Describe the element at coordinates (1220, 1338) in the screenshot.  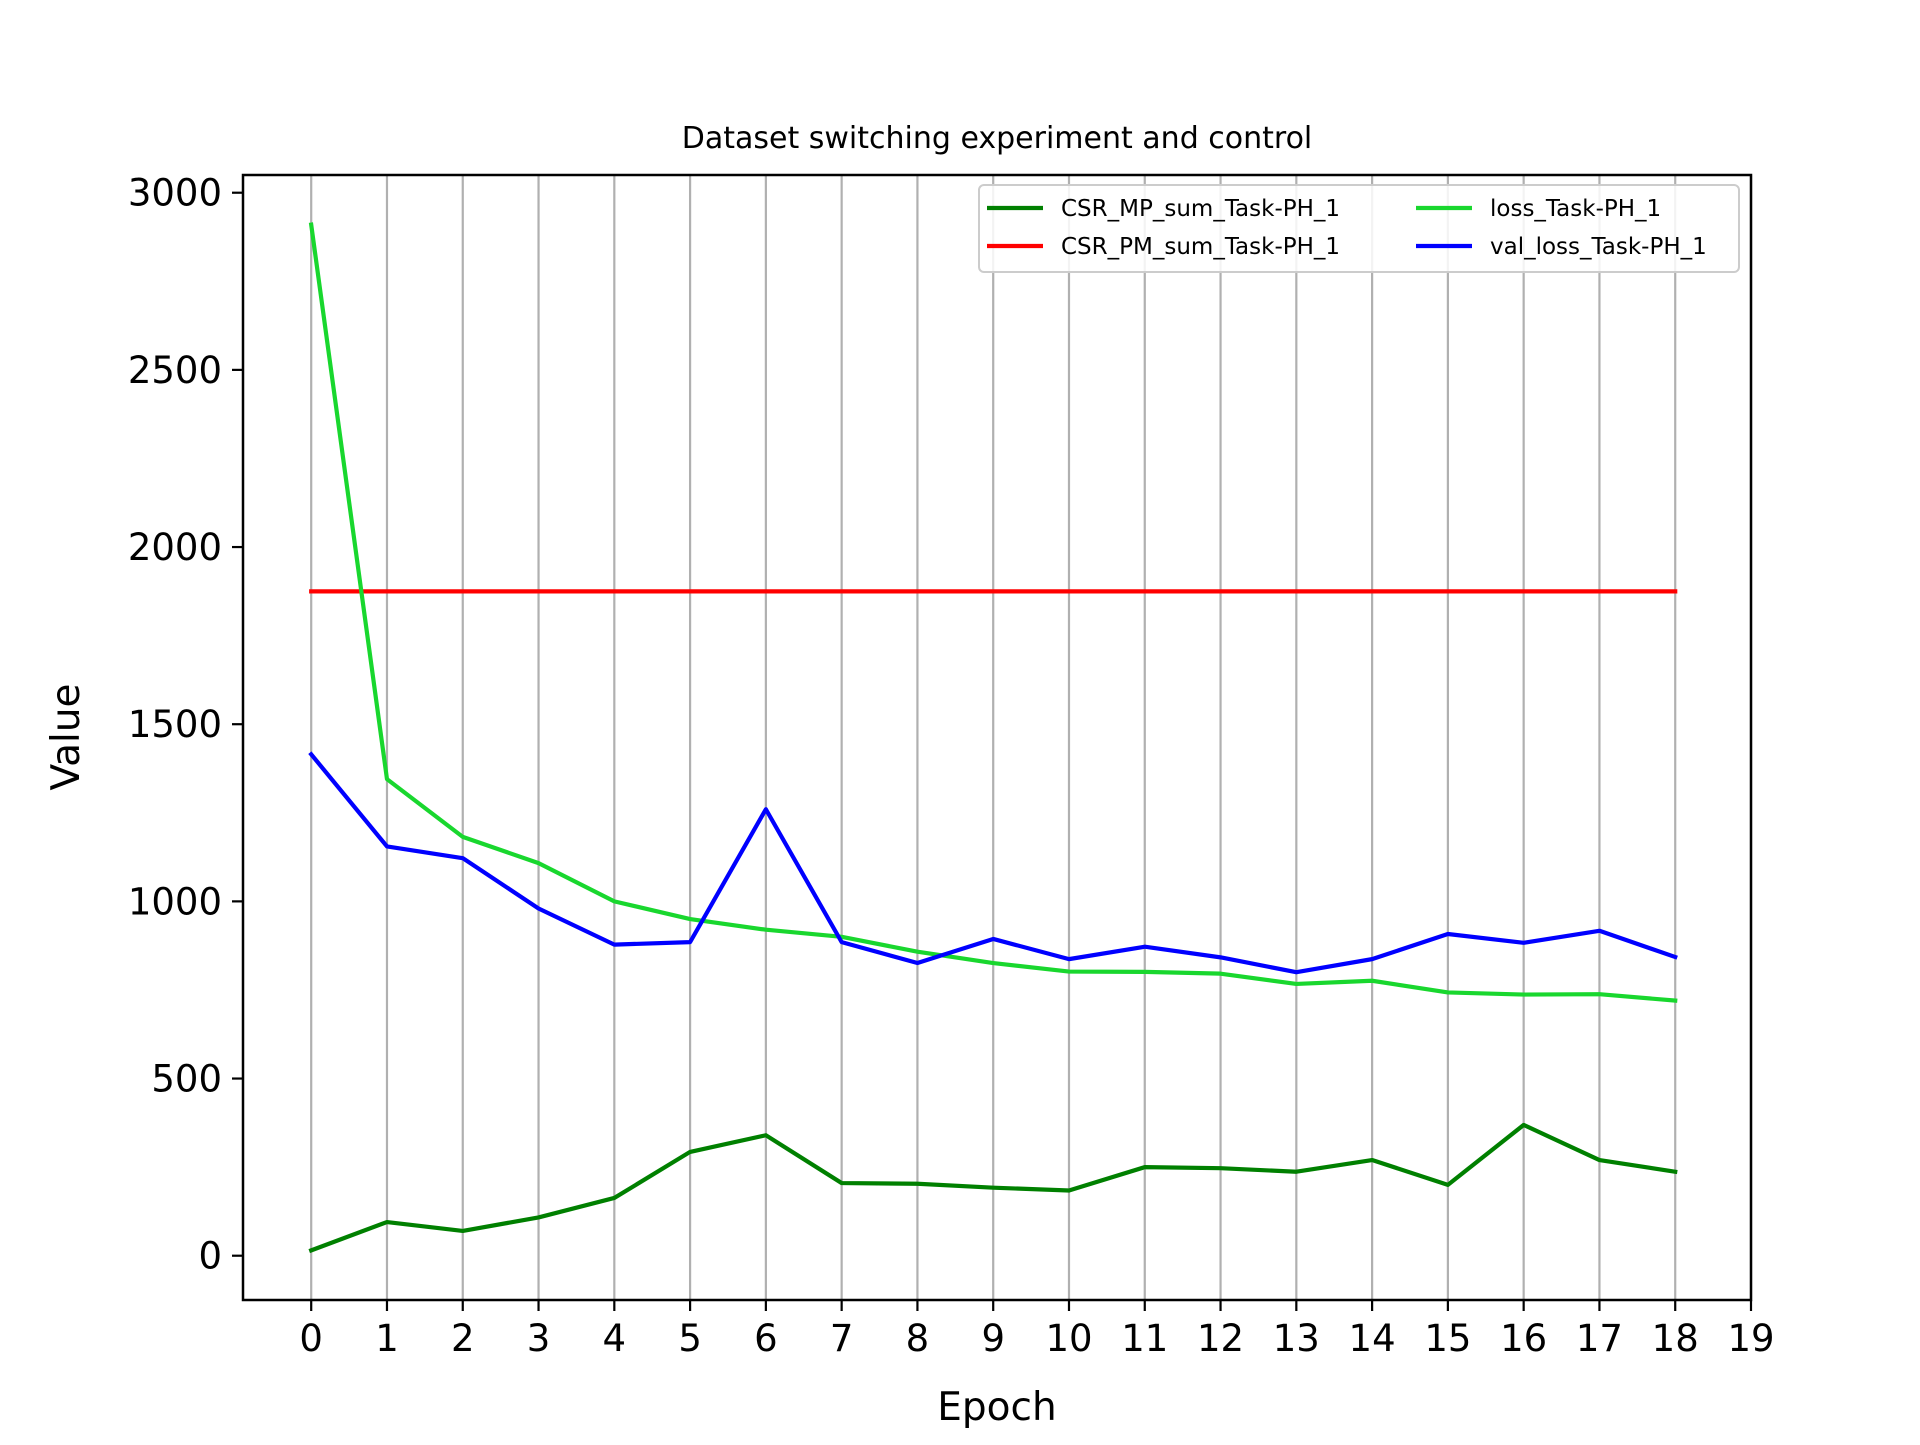
I see `x-tick-label: 12` at that location.